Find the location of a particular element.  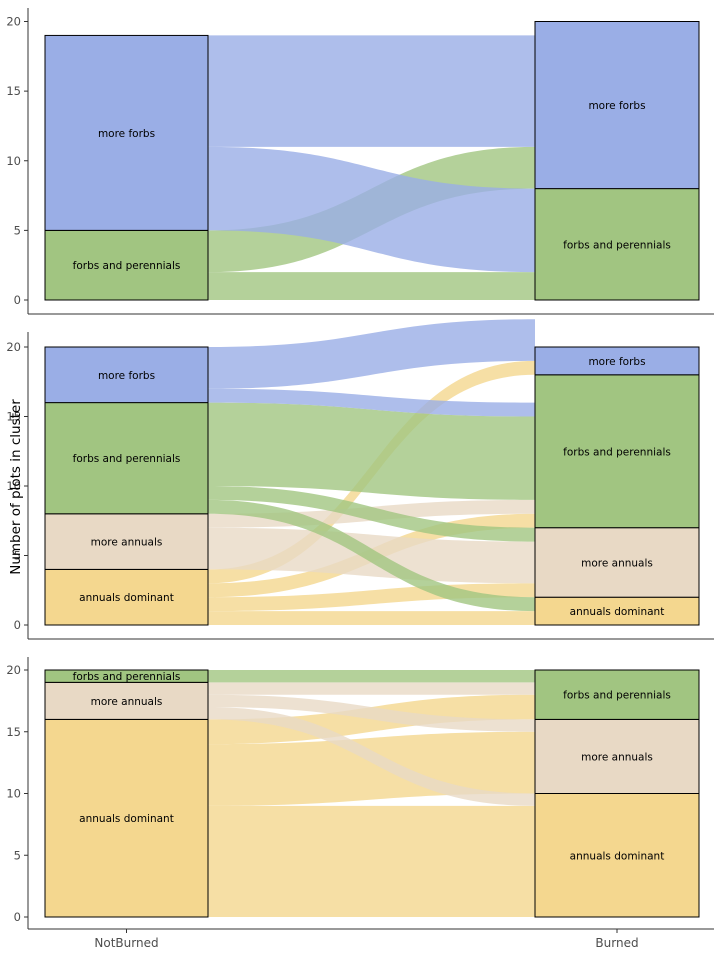

strata-notburned: forbs and perennials more forbs is located at coordinates (126, 167).